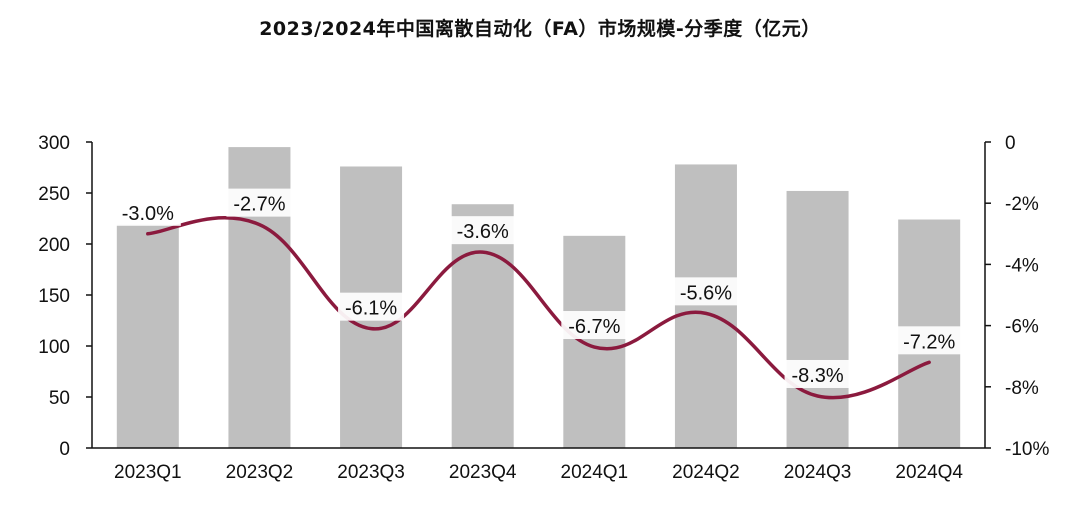 The height and width of the screenshot is (506, 1080). I want to click on category-label: 2023Q2, so click(260, 472).